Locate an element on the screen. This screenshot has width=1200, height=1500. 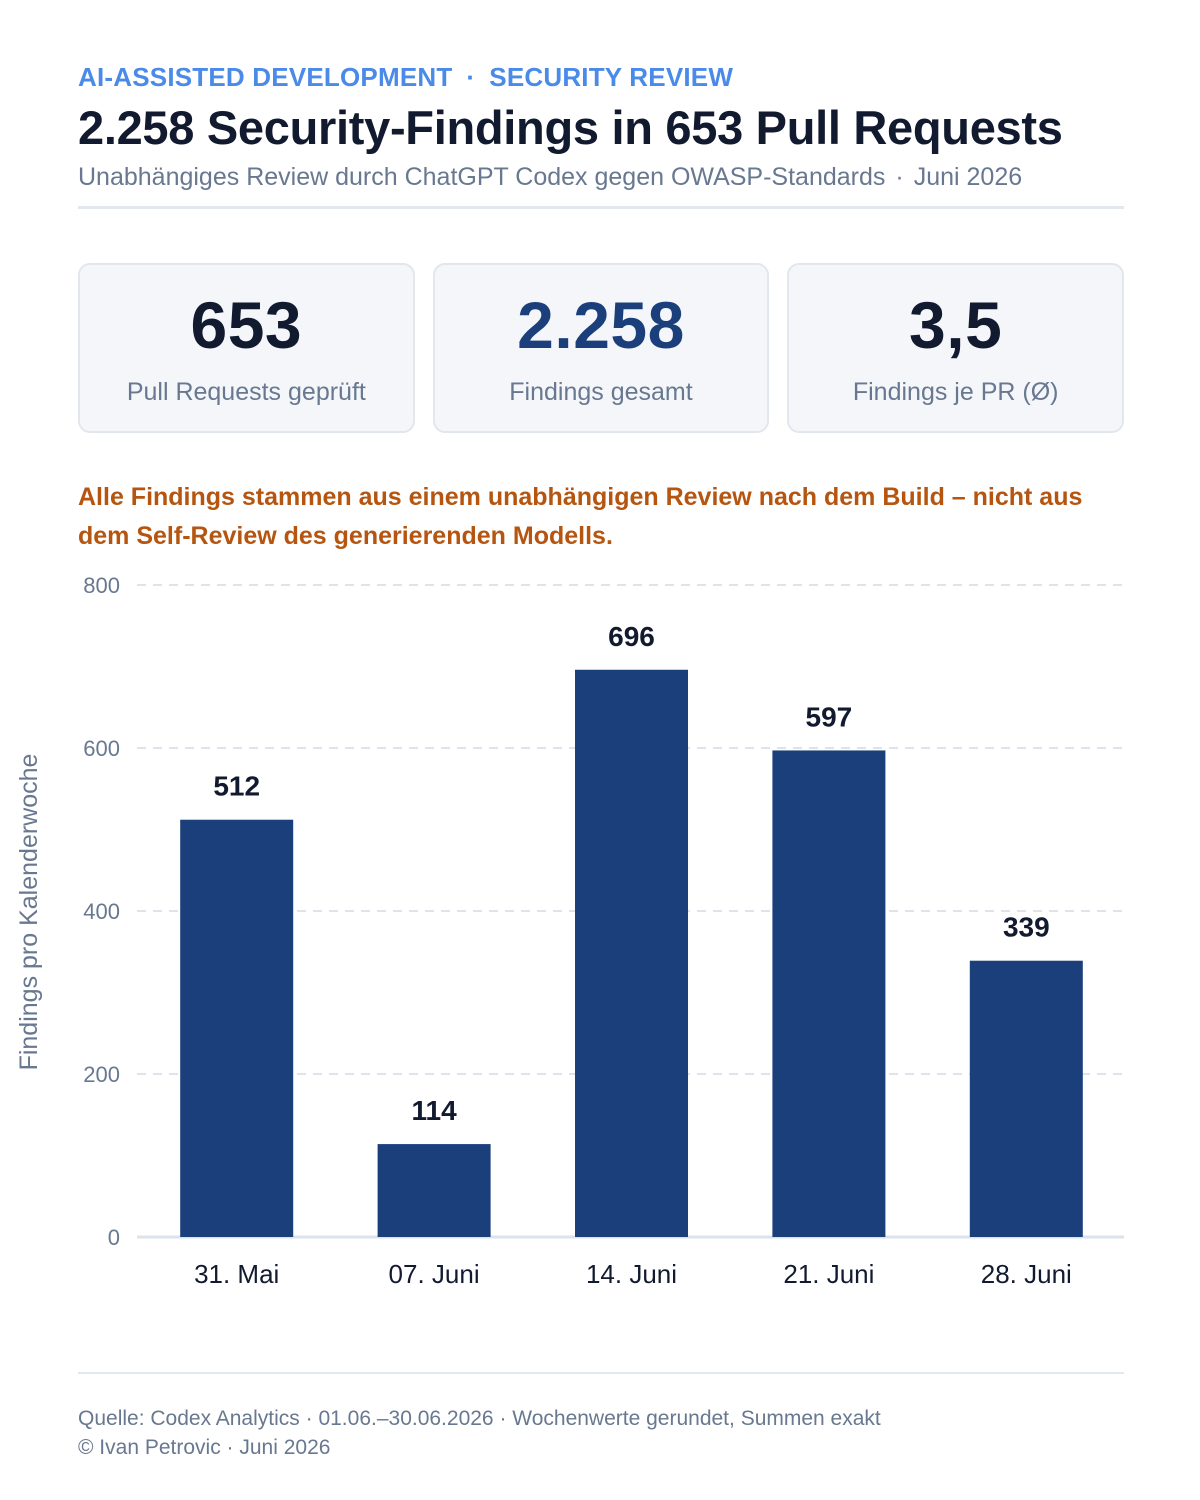
x-tick-label: 14. Juni is located at coordinates (631, 1274).